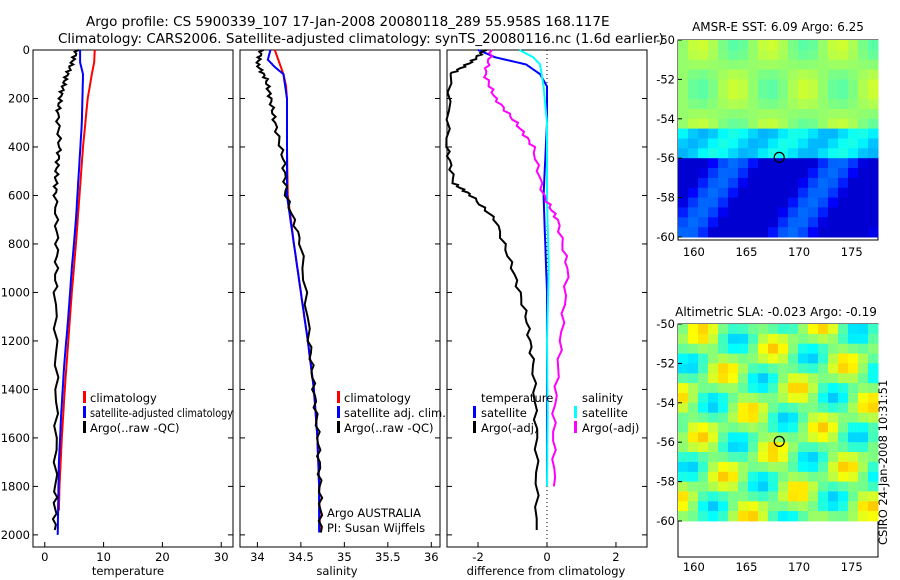 This screenshot has width=900, height=580. What do you see at coordinates (73, 292) in the screenshot?
I see `temperature-lines` at bounding box center [73, 292].